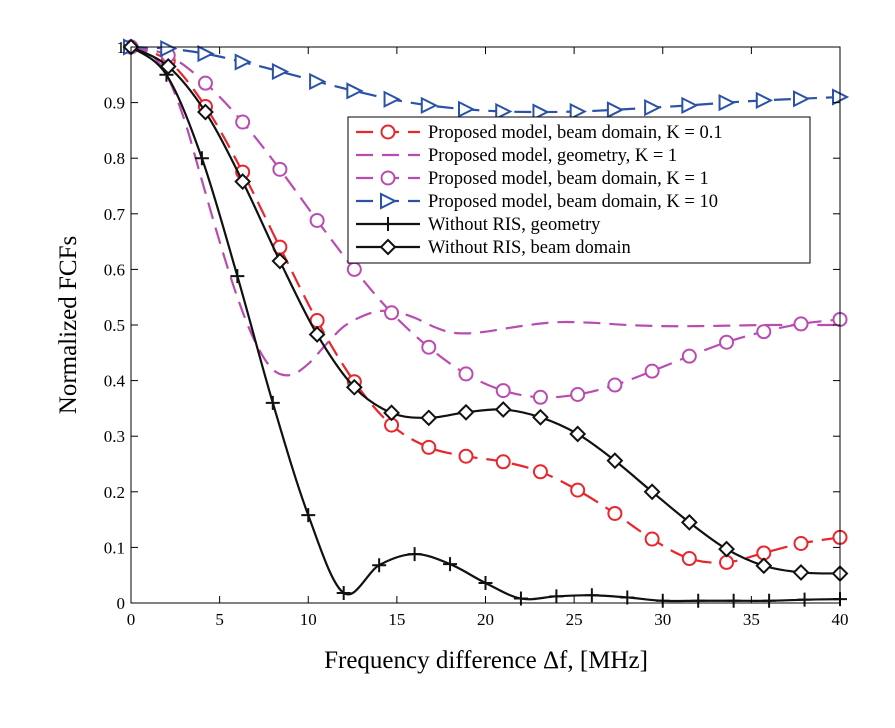 The height and width of the screenshot is (728, 895). What do you see at coordinates (115, 214) in the screenshot?
I see `y-tick-label: 0.7` at bounding box center [115, 214].